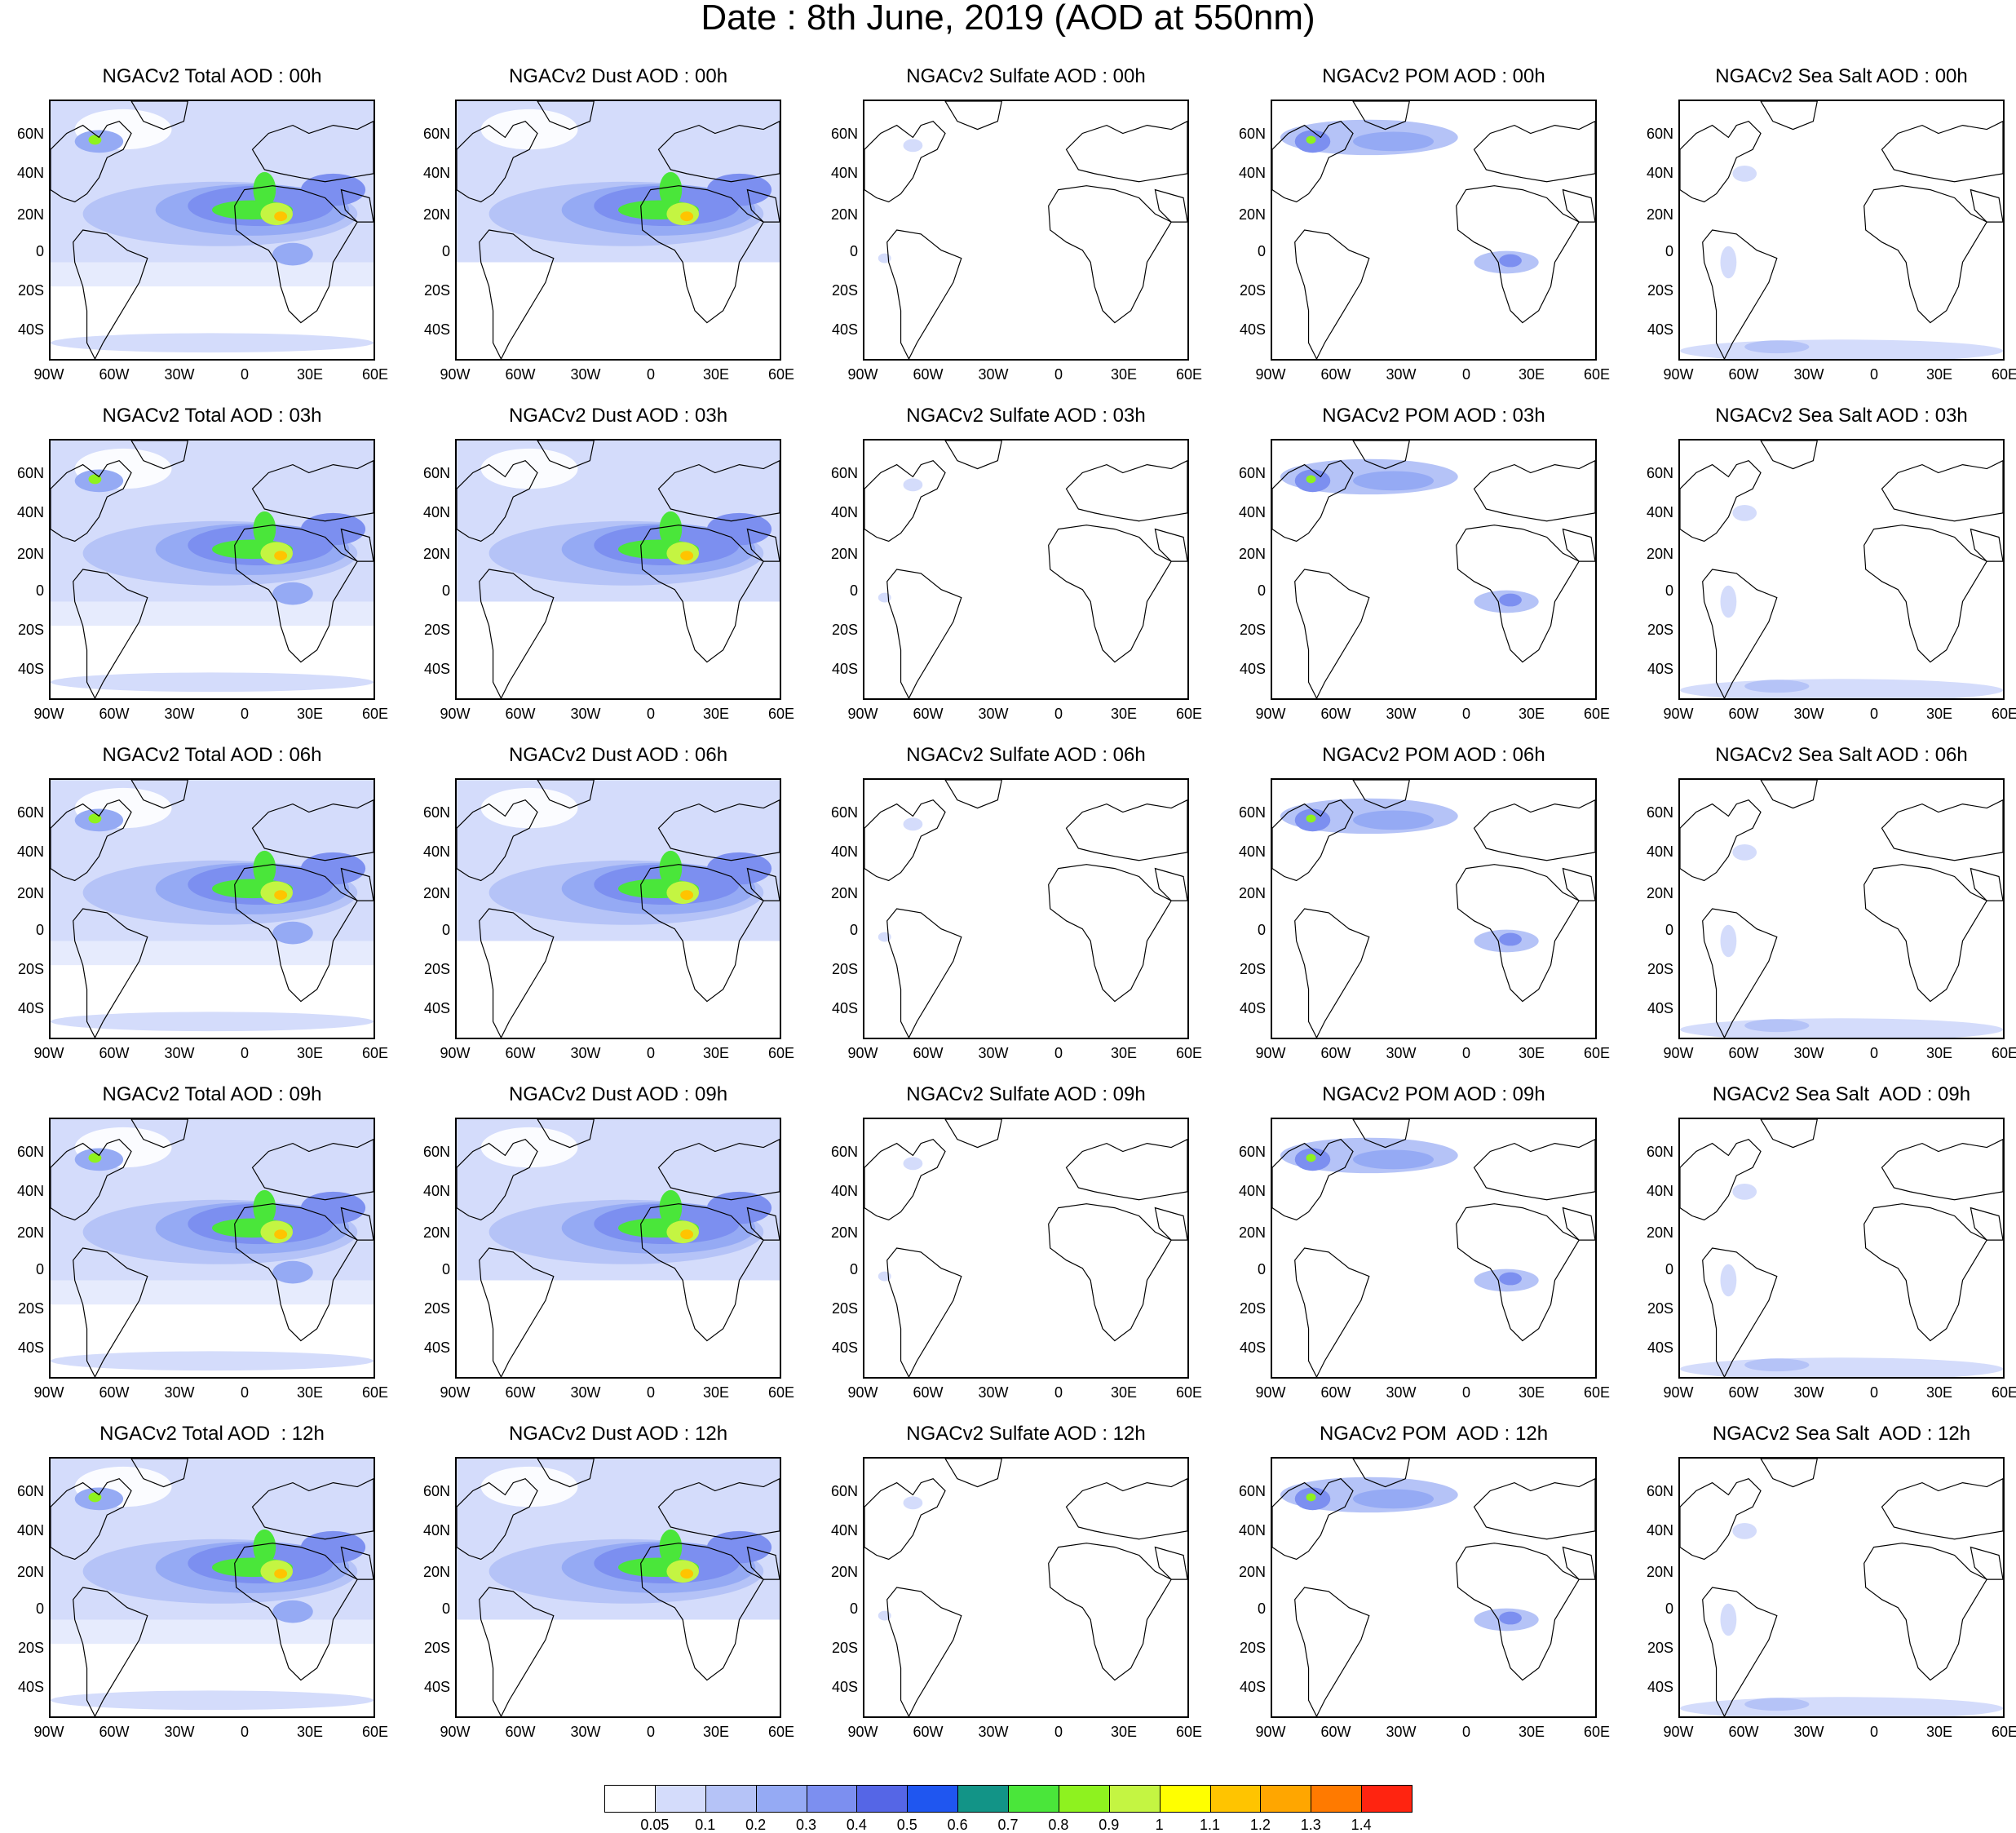 This screenshot has width=2016, height=1833. What do you see at coordinates (1841, 76) in the screenshot?
I see `panel-title: NGACv2 Sea Salt AOD : 00h` at bounding box center [1841, 76].